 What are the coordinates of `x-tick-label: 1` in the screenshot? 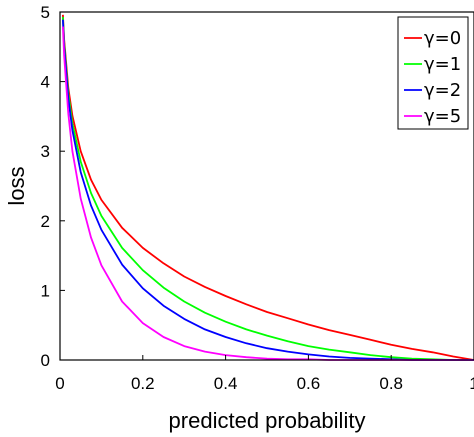 It's located at (471, 383).